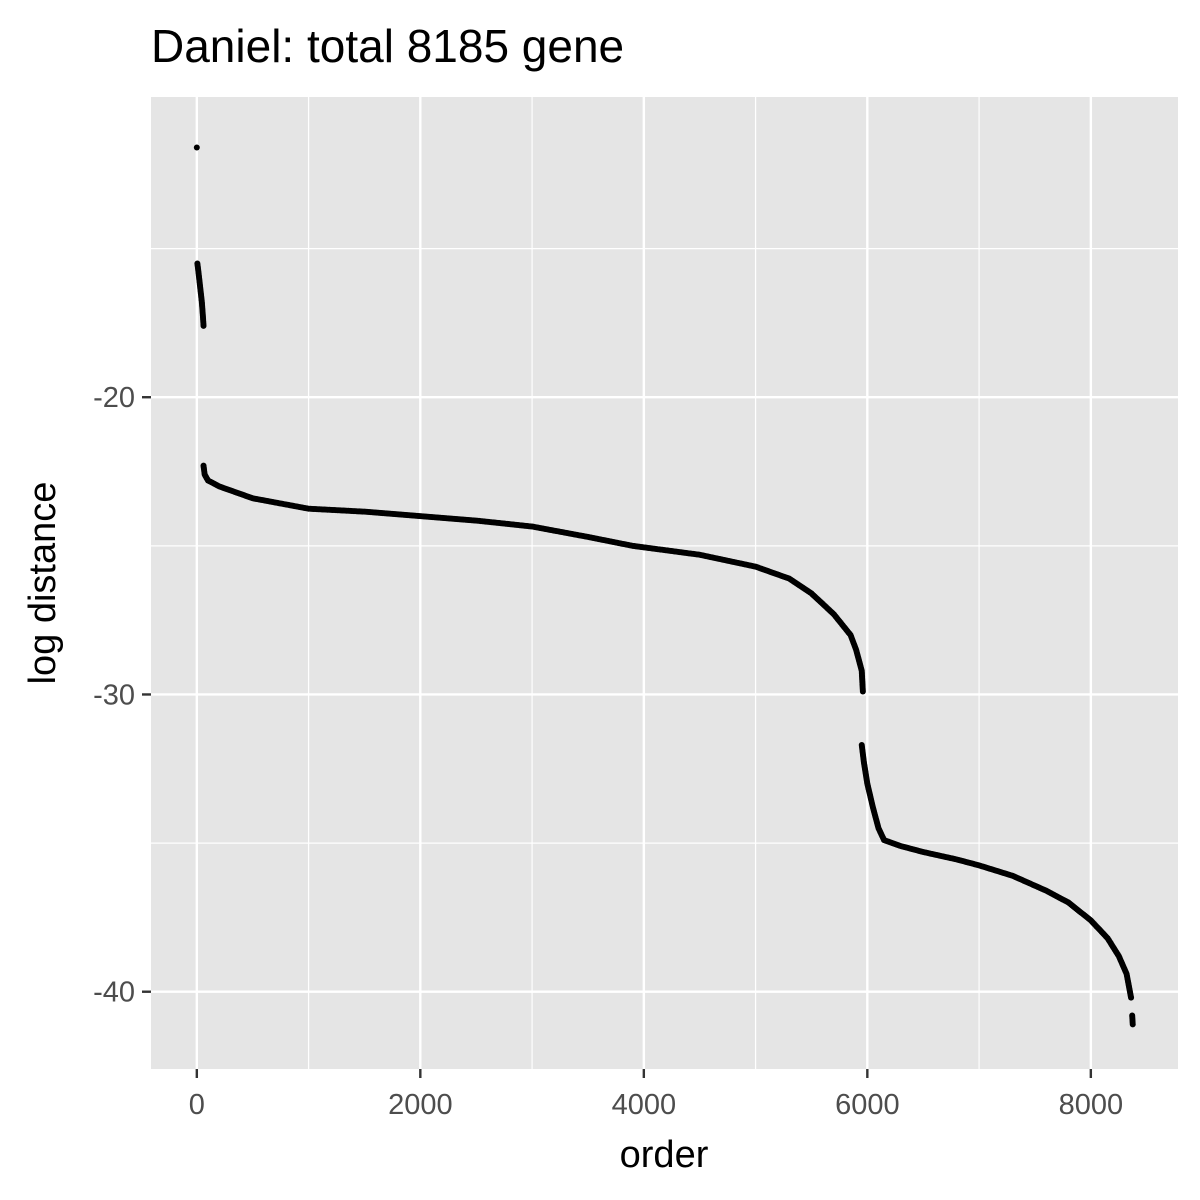 This screenshot has width=1200, height=1200. I want to click on y-tick-label: -30, so click(114, 695).